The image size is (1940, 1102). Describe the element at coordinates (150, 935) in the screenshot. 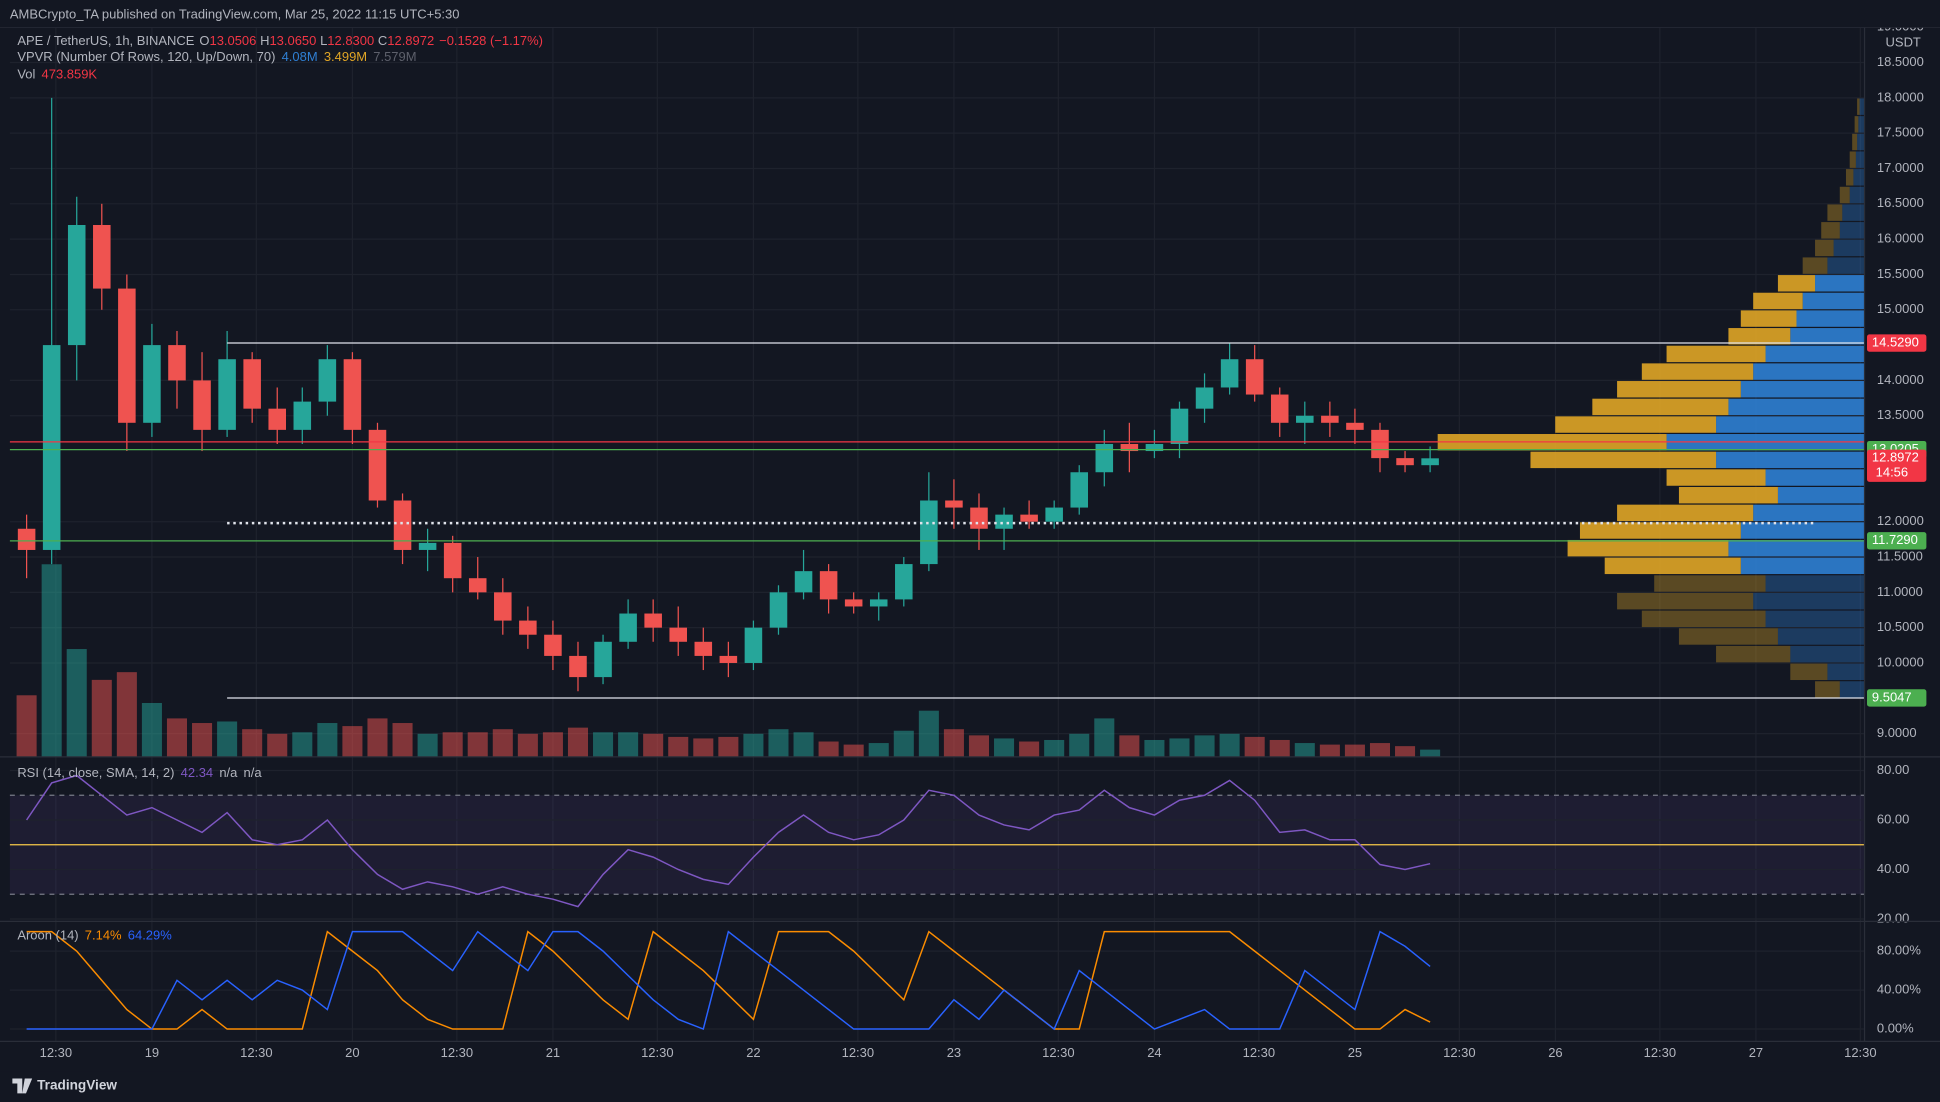

I see `aroon-value: 64.29%` at that location.